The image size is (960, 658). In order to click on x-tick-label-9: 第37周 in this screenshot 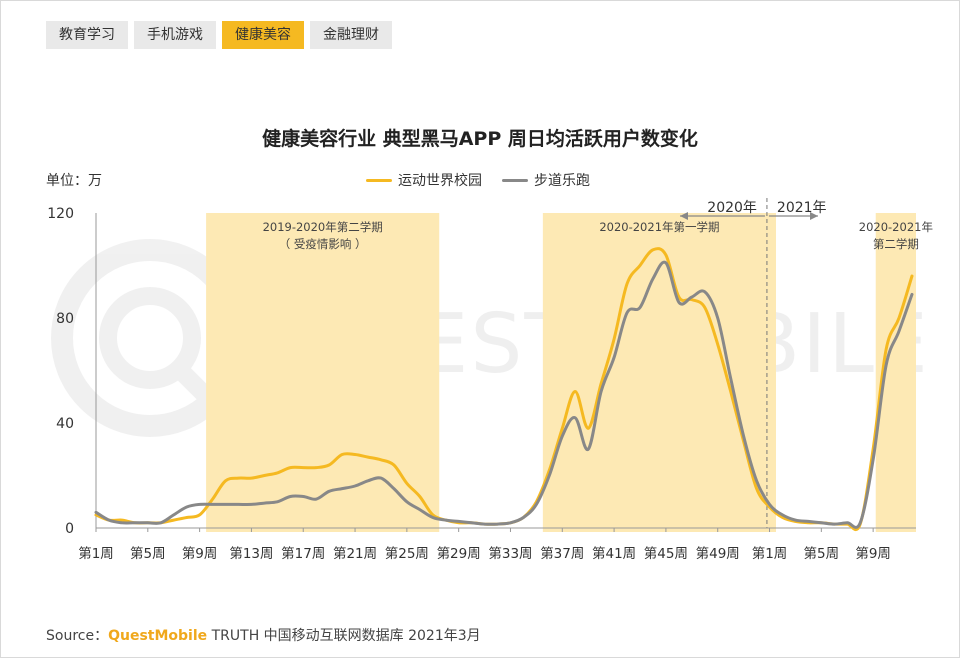, I will do `click(562, 553)`.